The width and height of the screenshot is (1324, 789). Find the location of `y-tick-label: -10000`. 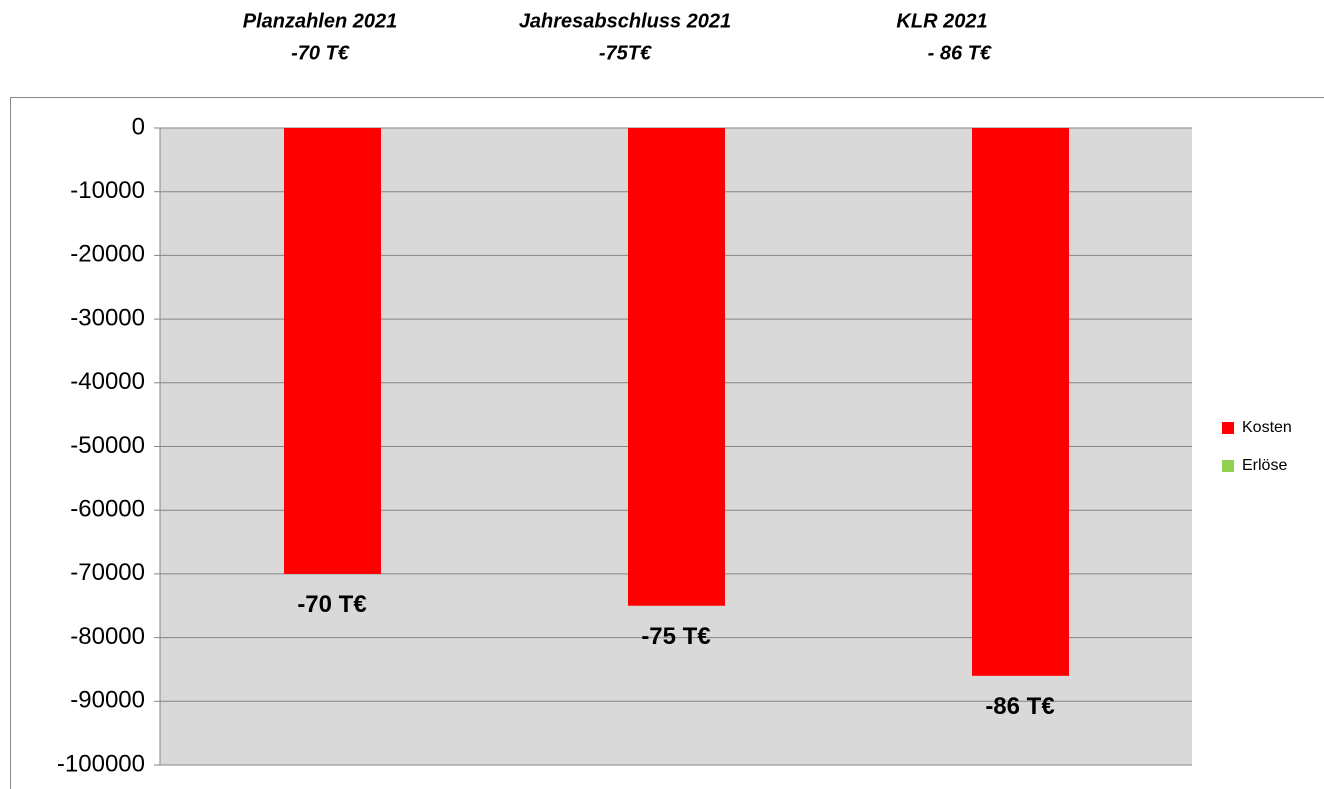

y-tick-label: -10000 is located at coordinates (107, 190).